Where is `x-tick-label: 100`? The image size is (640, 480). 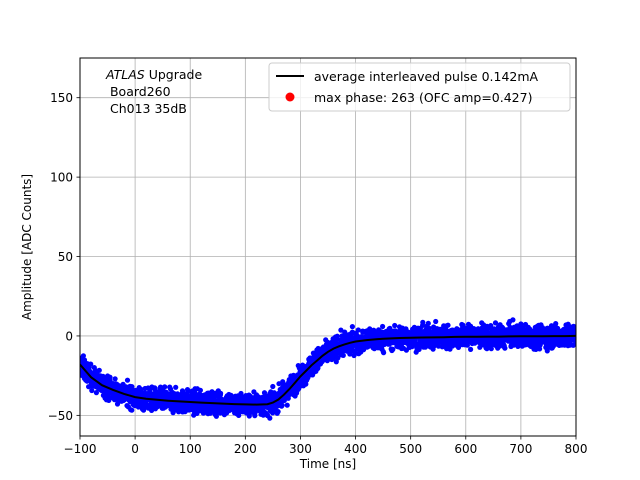 x-tick-label: 100 is located at coordinates (190, 449).